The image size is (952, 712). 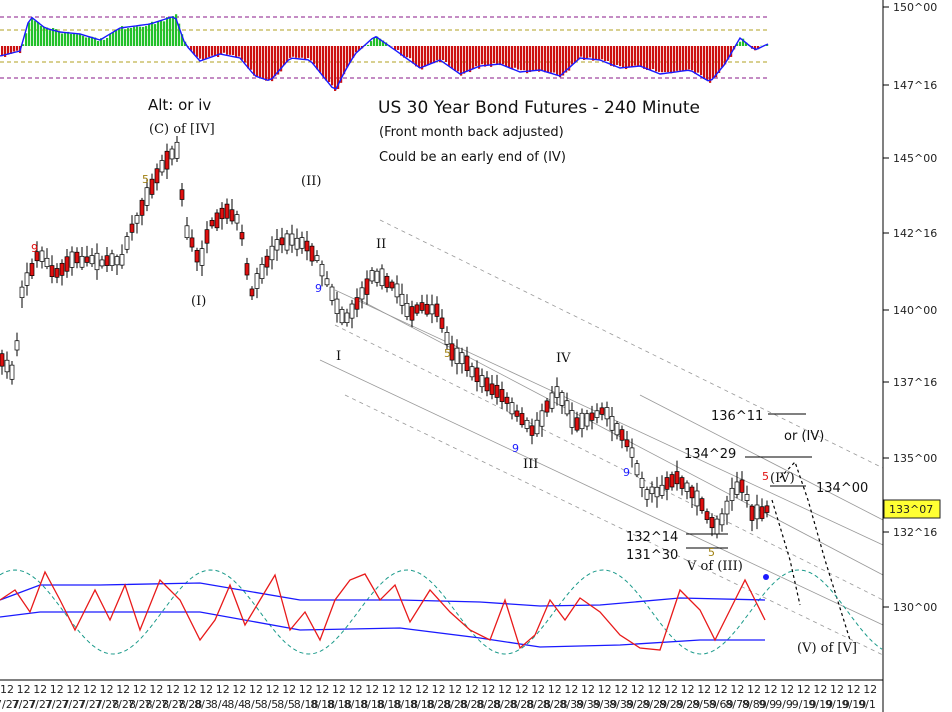 I want to click on oscillator-dot, so click(x=766, y=577).